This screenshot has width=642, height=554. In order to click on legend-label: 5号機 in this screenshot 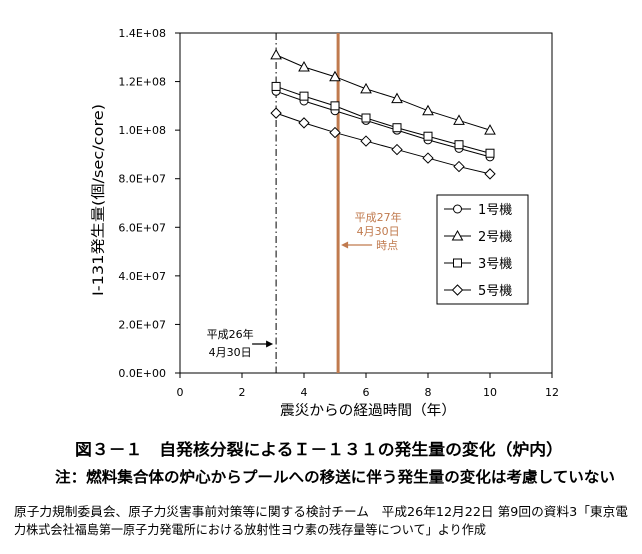, I will do `click(495, 291)`.